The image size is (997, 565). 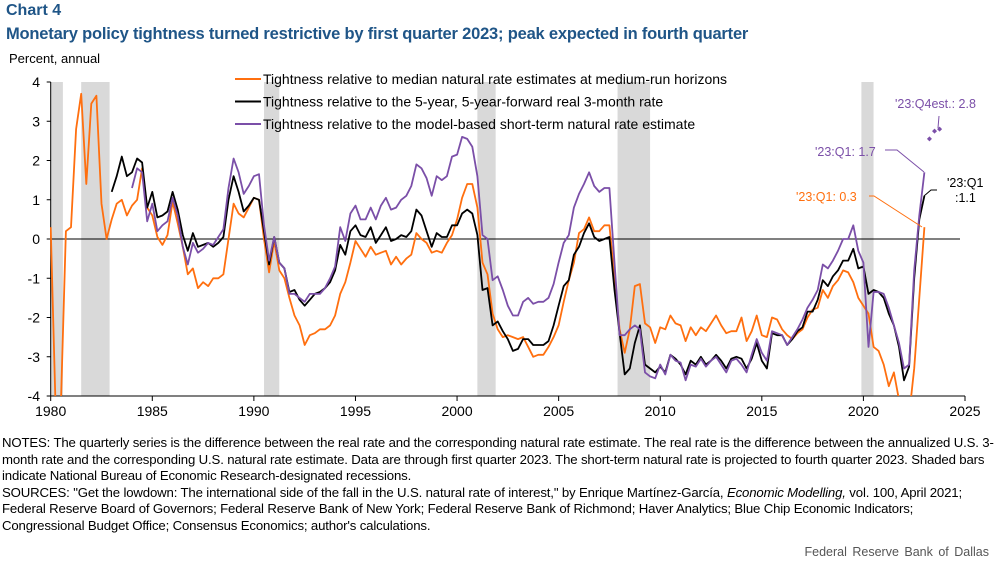 I want to click on x-tick-label: 1995, so click(x=355, y=411).